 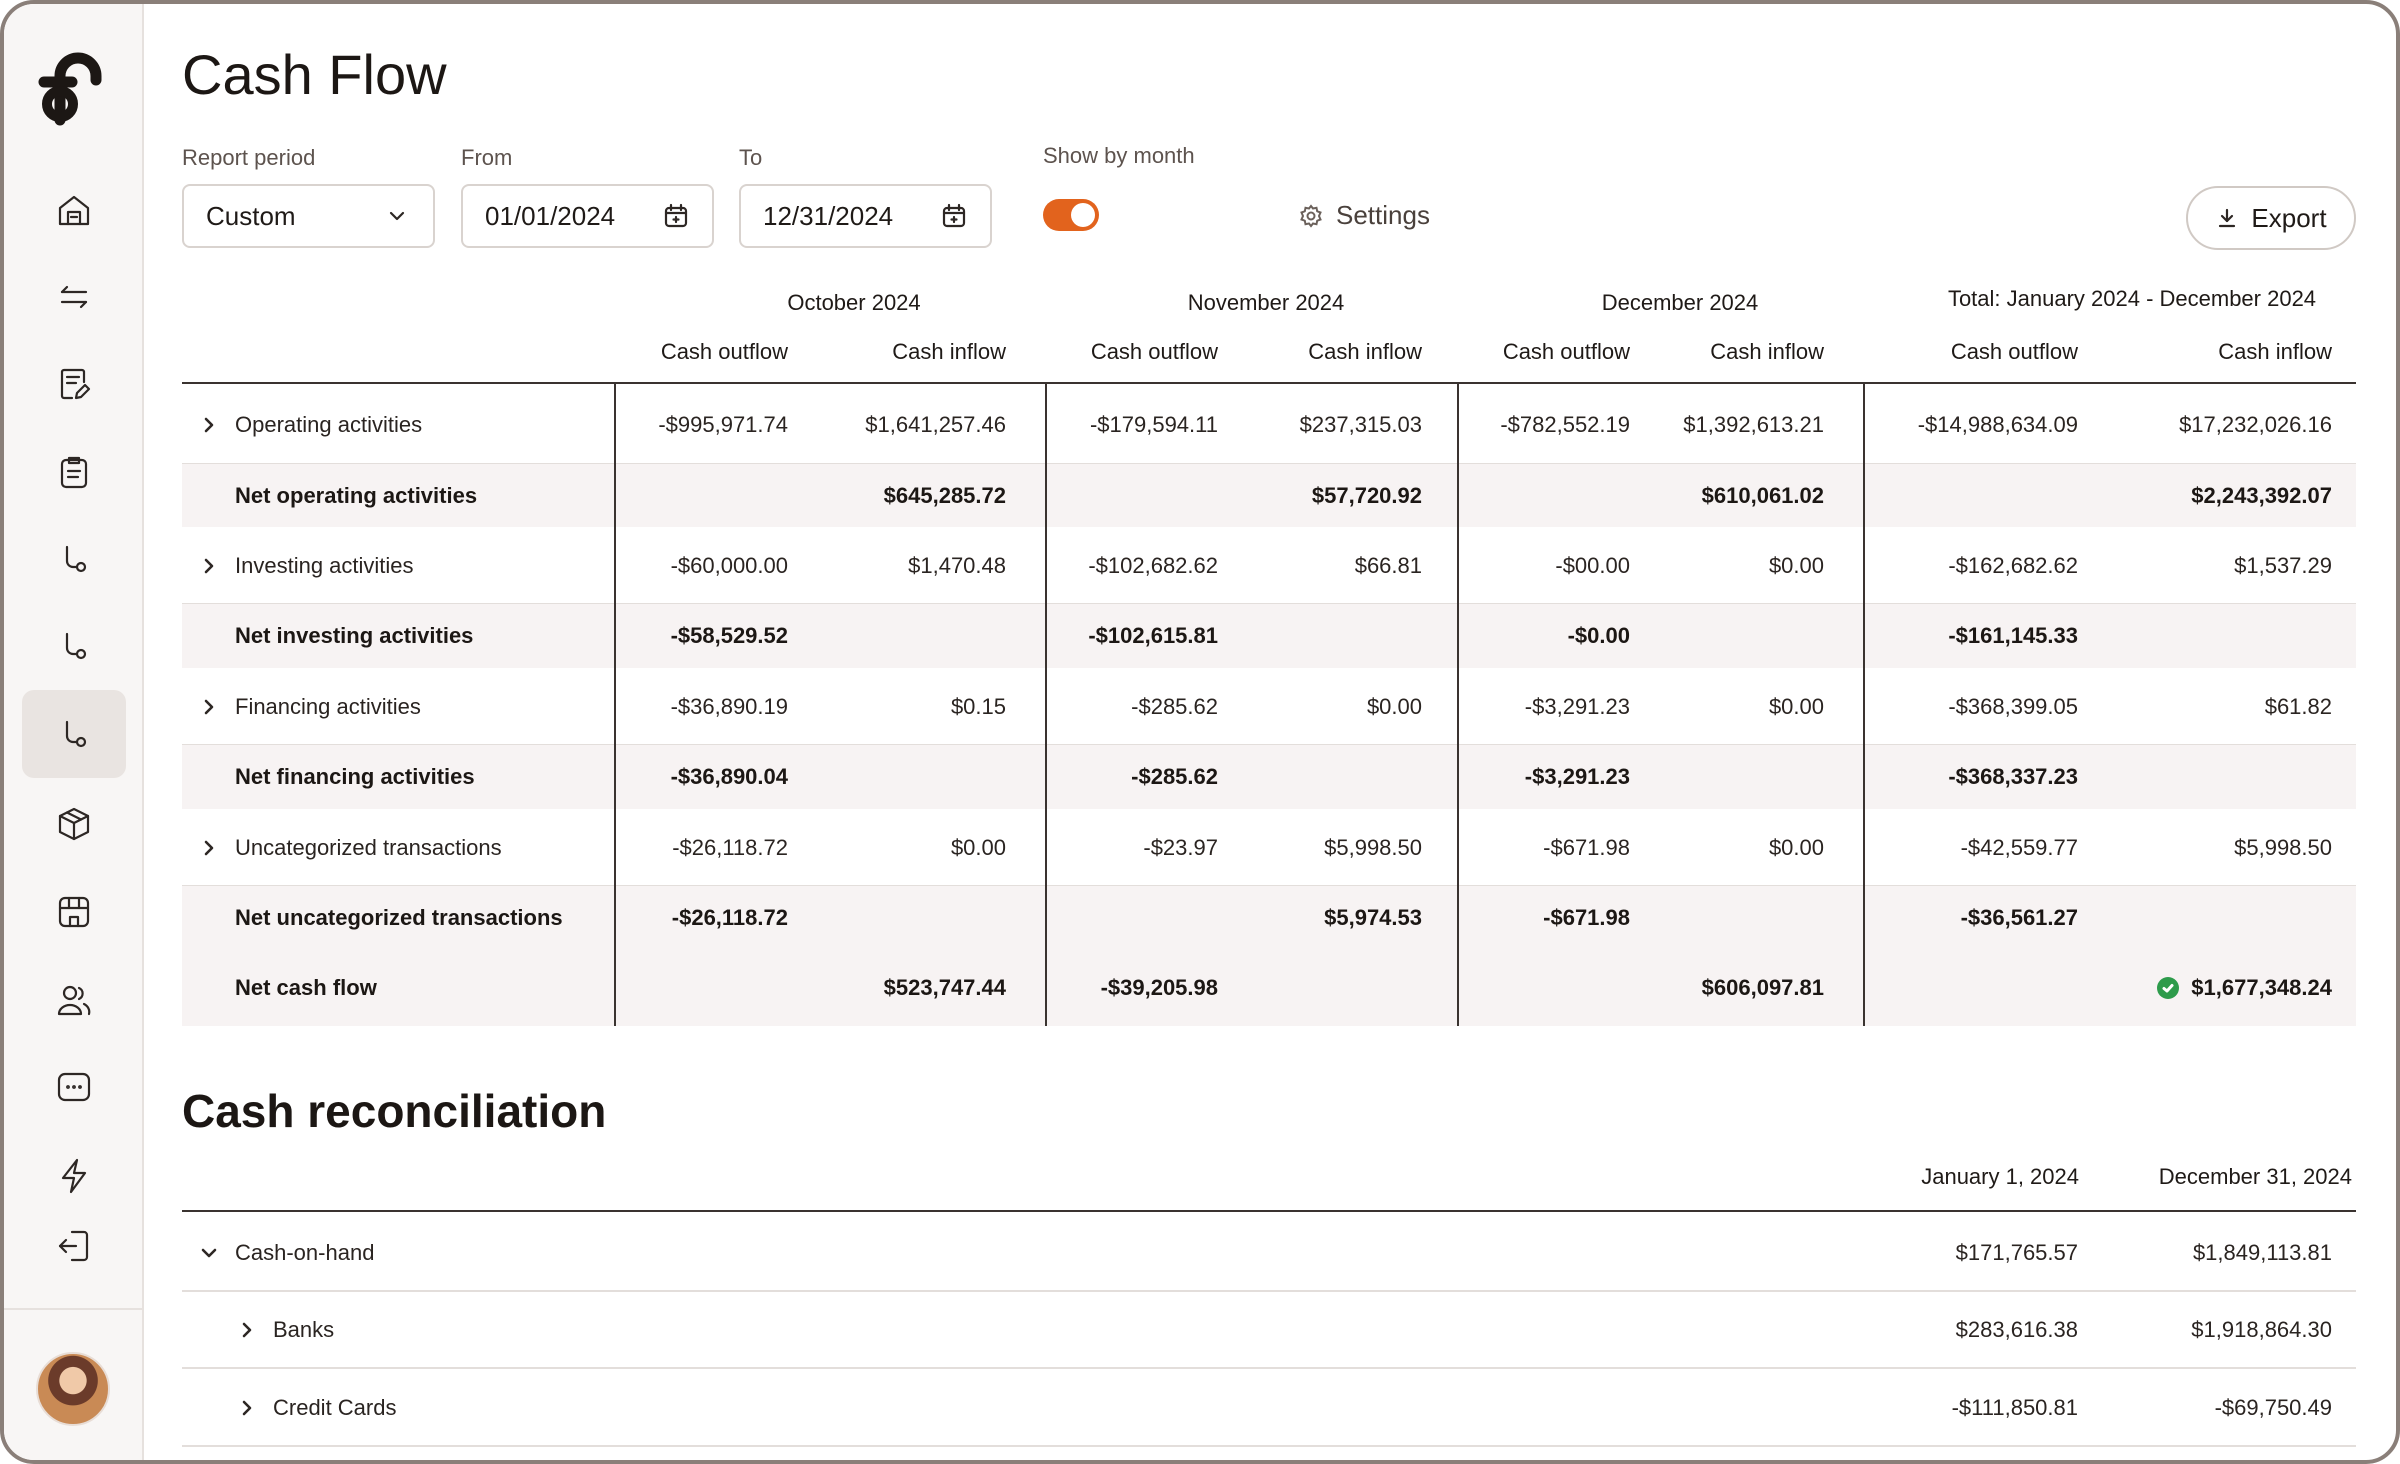 I want to click on reconciliation-row: Credit Cards -$111,850.81 -$69,750.49, so click(x=1269, y=1407).